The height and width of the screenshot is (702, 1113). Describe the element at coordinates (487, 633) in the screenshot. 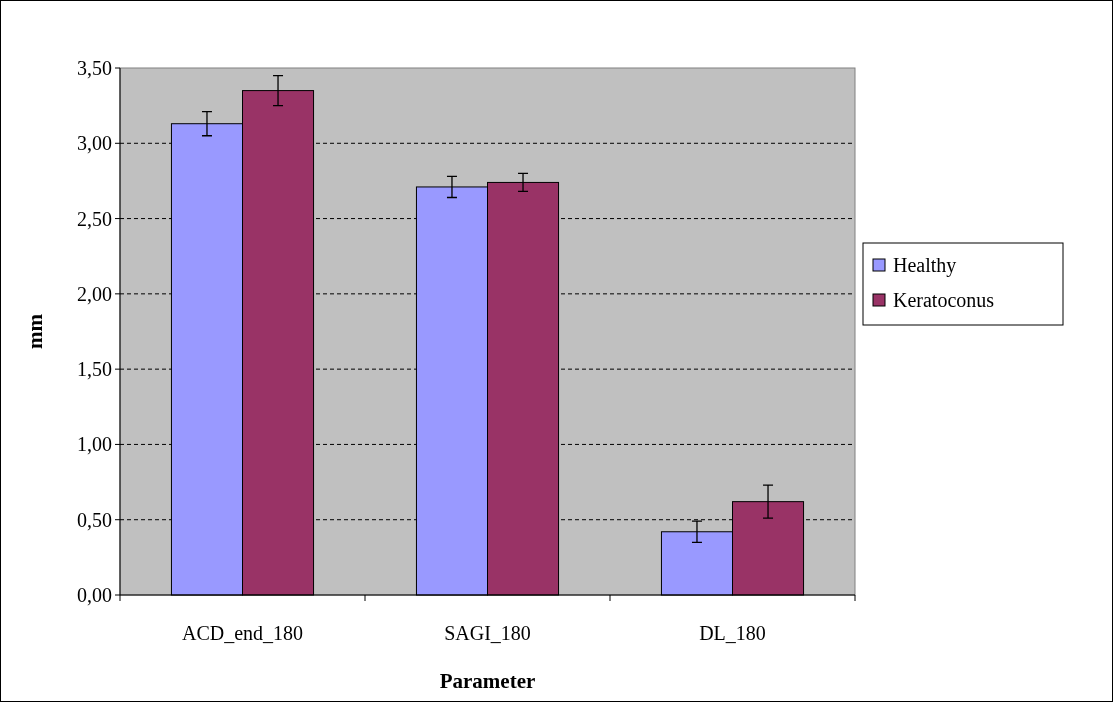

I see `x-tick-label: SAGI_180` at that location.